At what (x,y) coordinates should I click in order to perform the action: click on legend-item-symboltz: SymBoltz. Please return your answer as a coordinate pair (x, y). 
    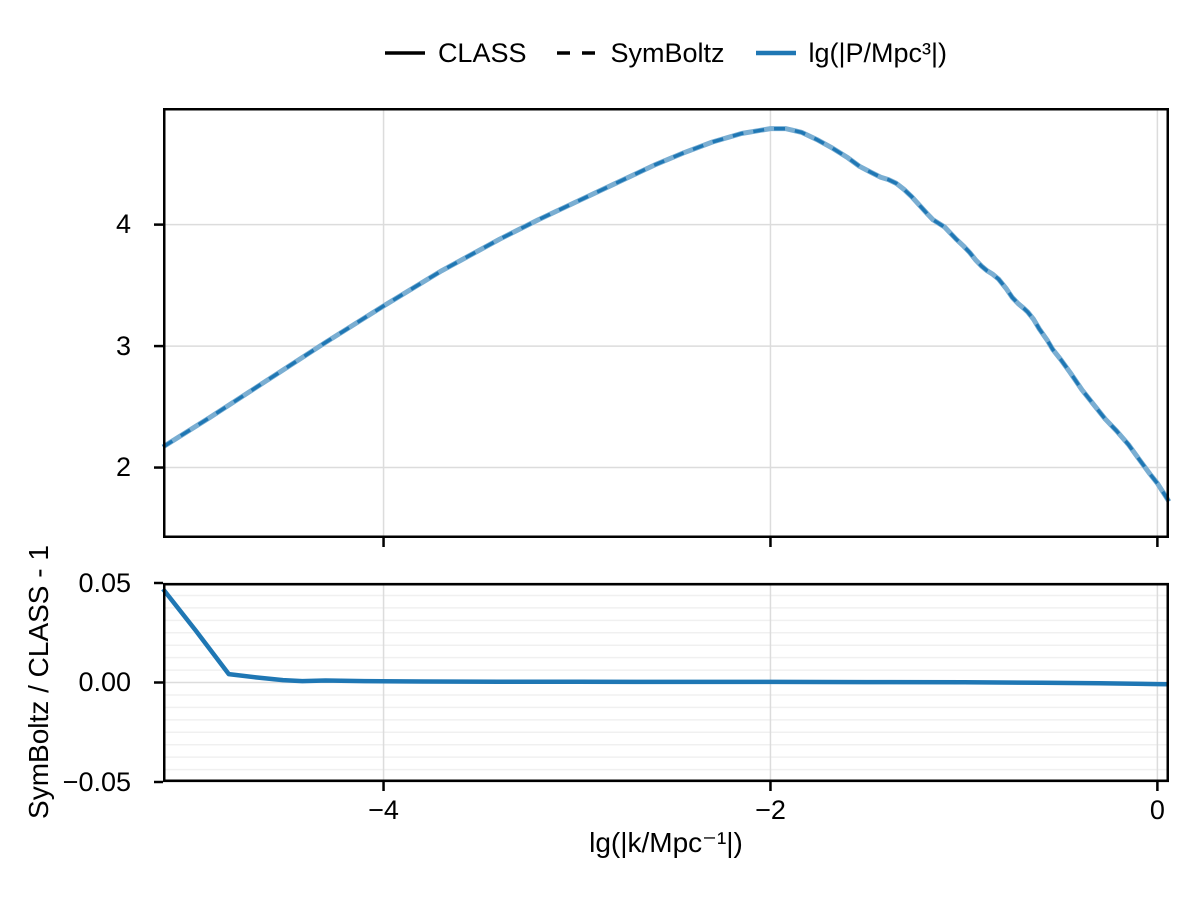
    Looking at the image, I should click on (641, 53).